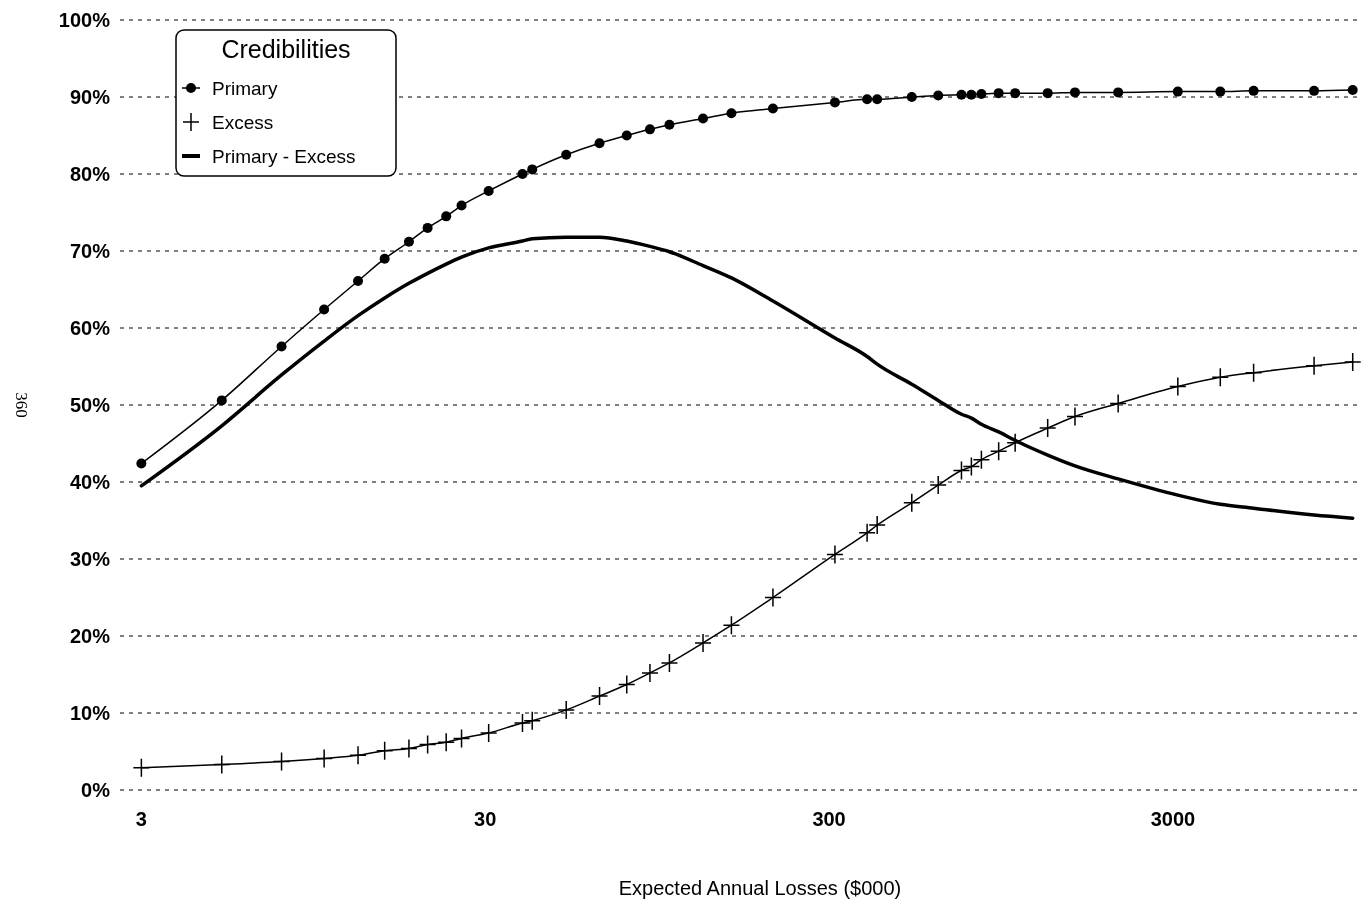 Image resolution: width=1363 pixels, height=913 pixels. I want to click on y-tick-label: 80%, so click(90, 174).